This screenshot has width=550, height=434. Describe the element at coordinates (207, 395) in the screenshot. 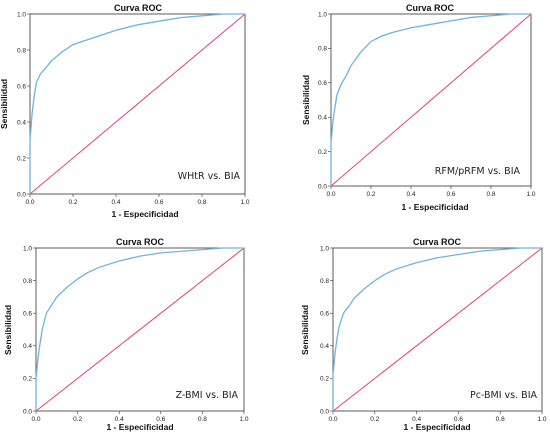

I see `chart-annotation: Z-BMI vs. BIA` at that location.